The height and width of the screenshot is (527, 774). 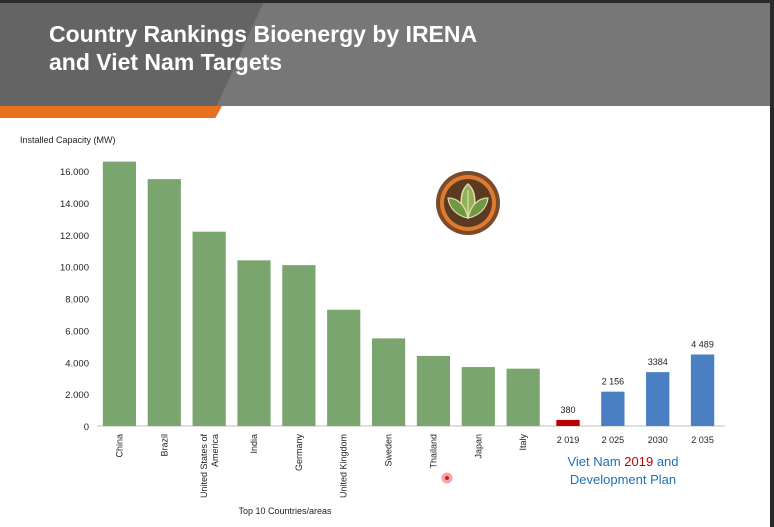 What do you see at coordinates (702, 344) in the screenshot?
I see `data-label: 4 489` at bounding box center [702, 344].